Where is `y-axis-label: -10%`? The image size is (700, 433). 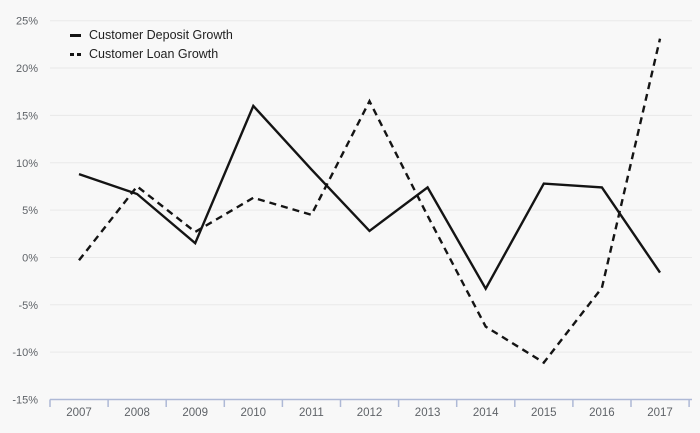
y-axis-label: -10% is located at coordinates (25, 353).